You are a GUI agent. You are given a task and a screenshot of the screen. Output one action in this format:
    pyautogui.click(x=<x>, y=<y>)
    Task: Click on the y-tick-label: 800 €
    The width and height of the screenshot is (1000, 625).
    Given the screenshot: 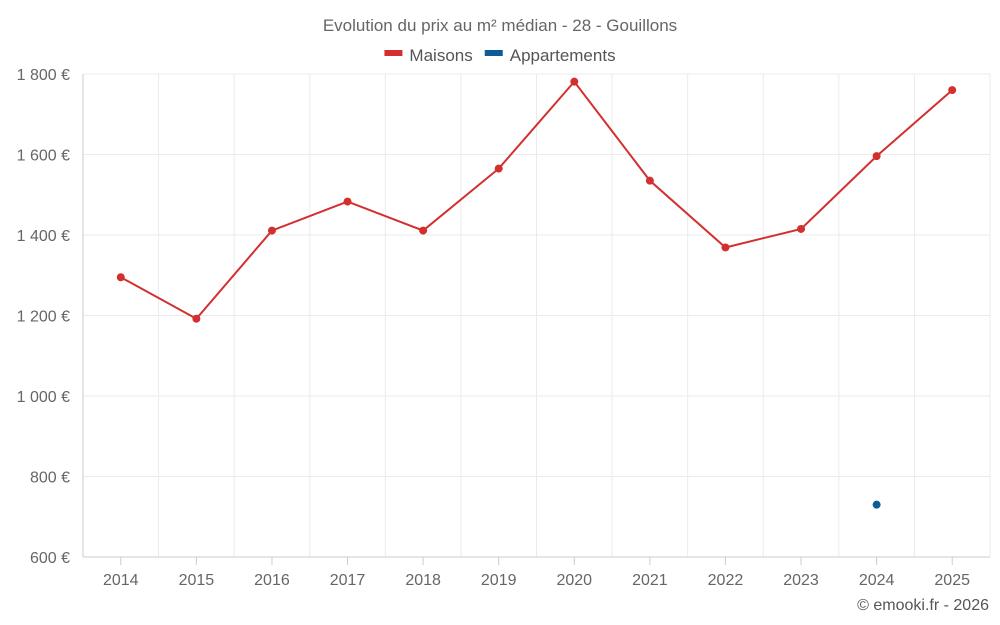 What is the action you would take?
    pyautogui.click(x=50, y=478)
    